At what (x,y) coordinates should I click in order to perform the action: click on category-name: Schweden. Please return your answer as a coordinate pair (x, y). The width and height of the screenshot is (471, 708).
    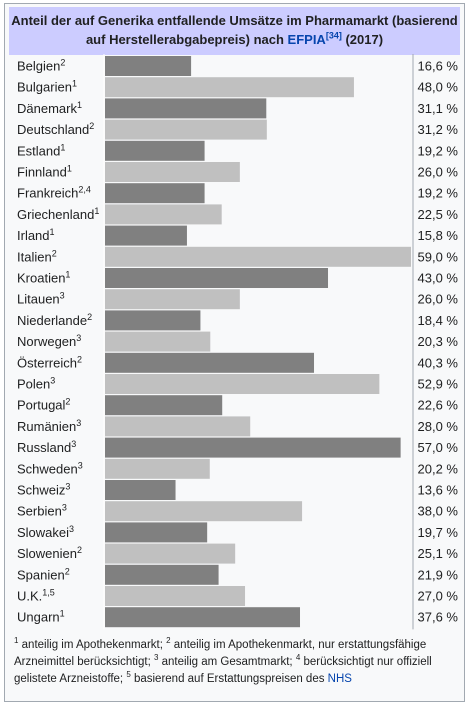
    Looking at the image, I should click on (47, 468).